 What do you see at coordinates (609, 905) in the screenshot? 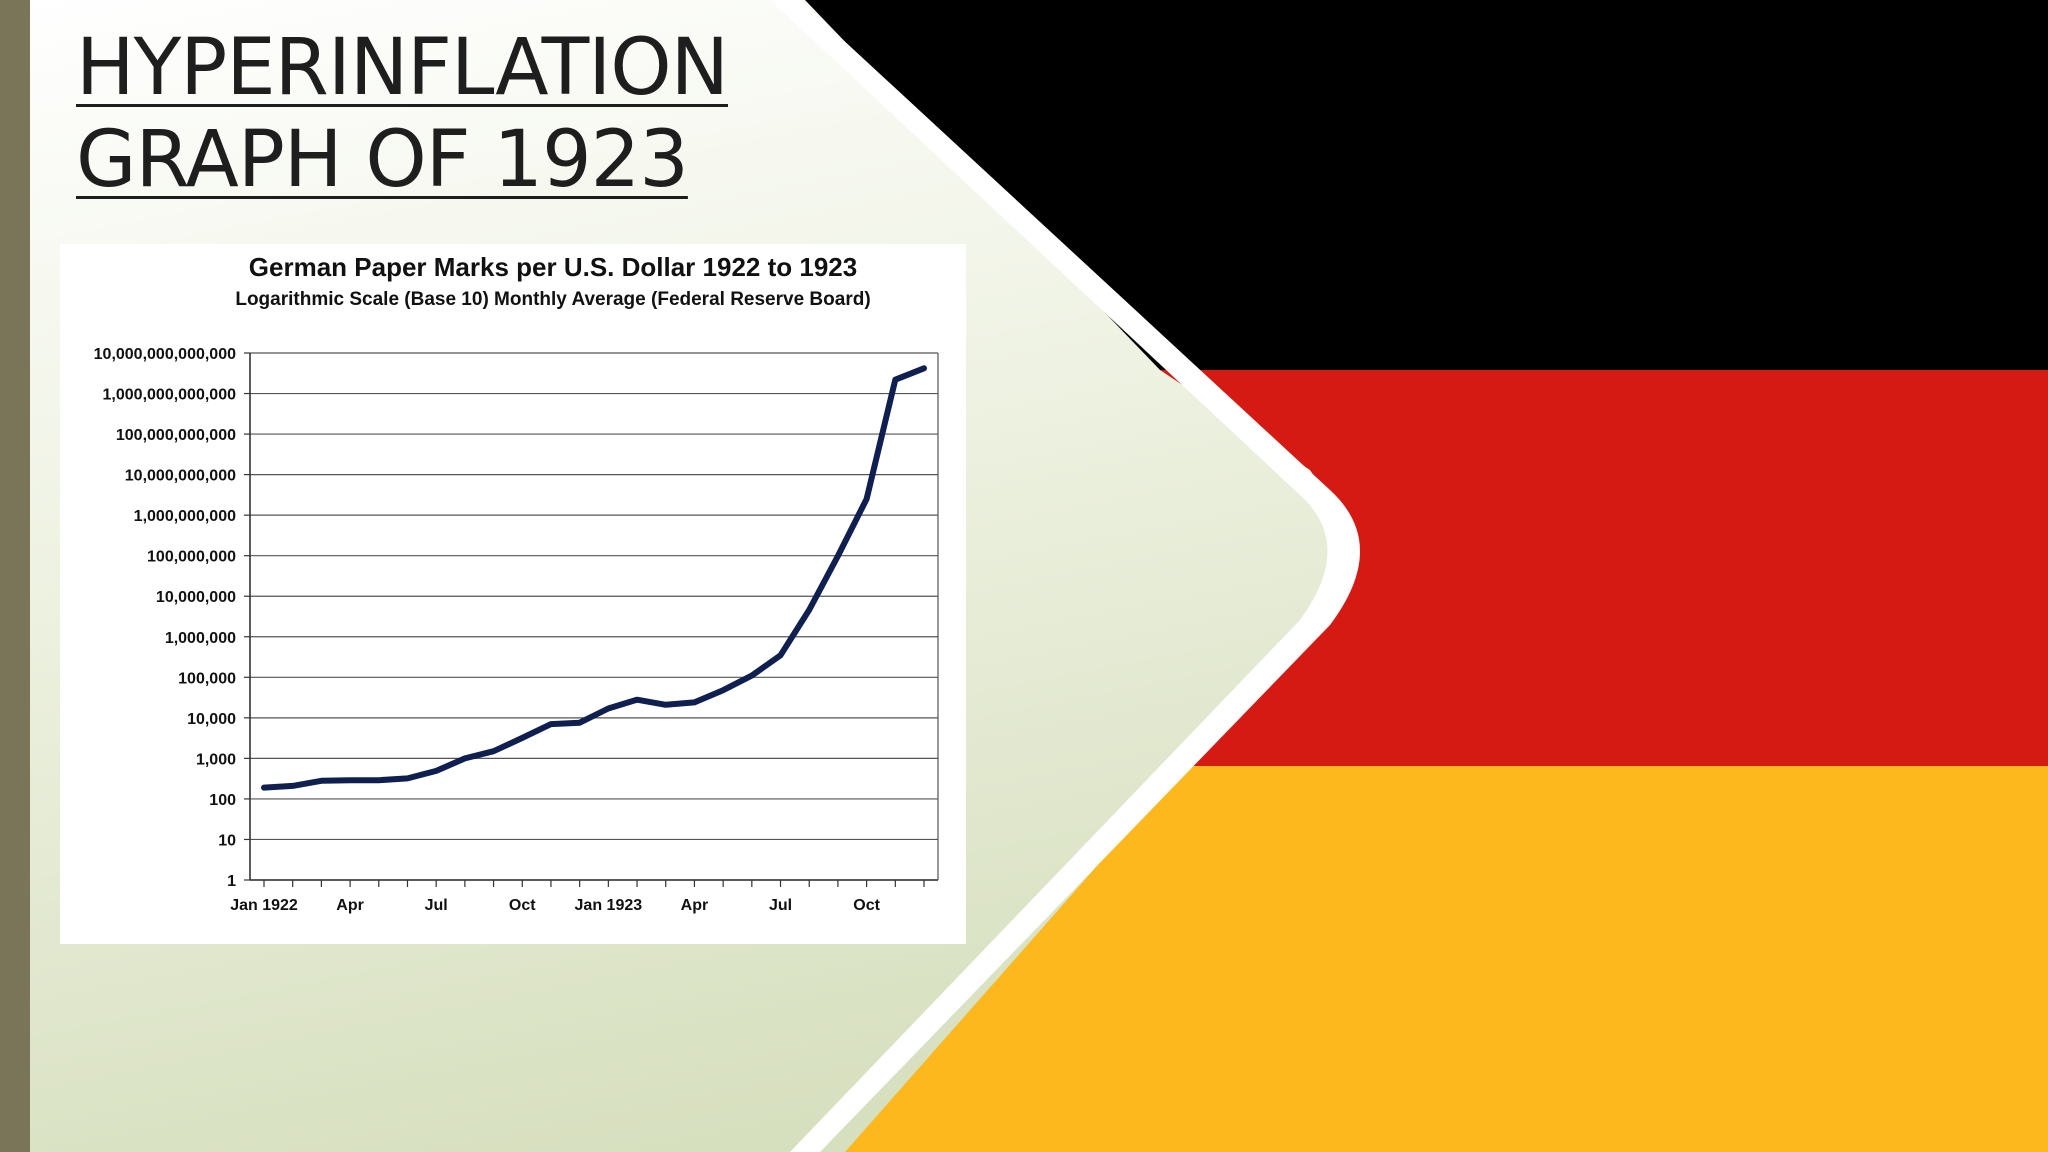
I see `x-tick-label: Jan 1923` at bounding box center [609, 905].